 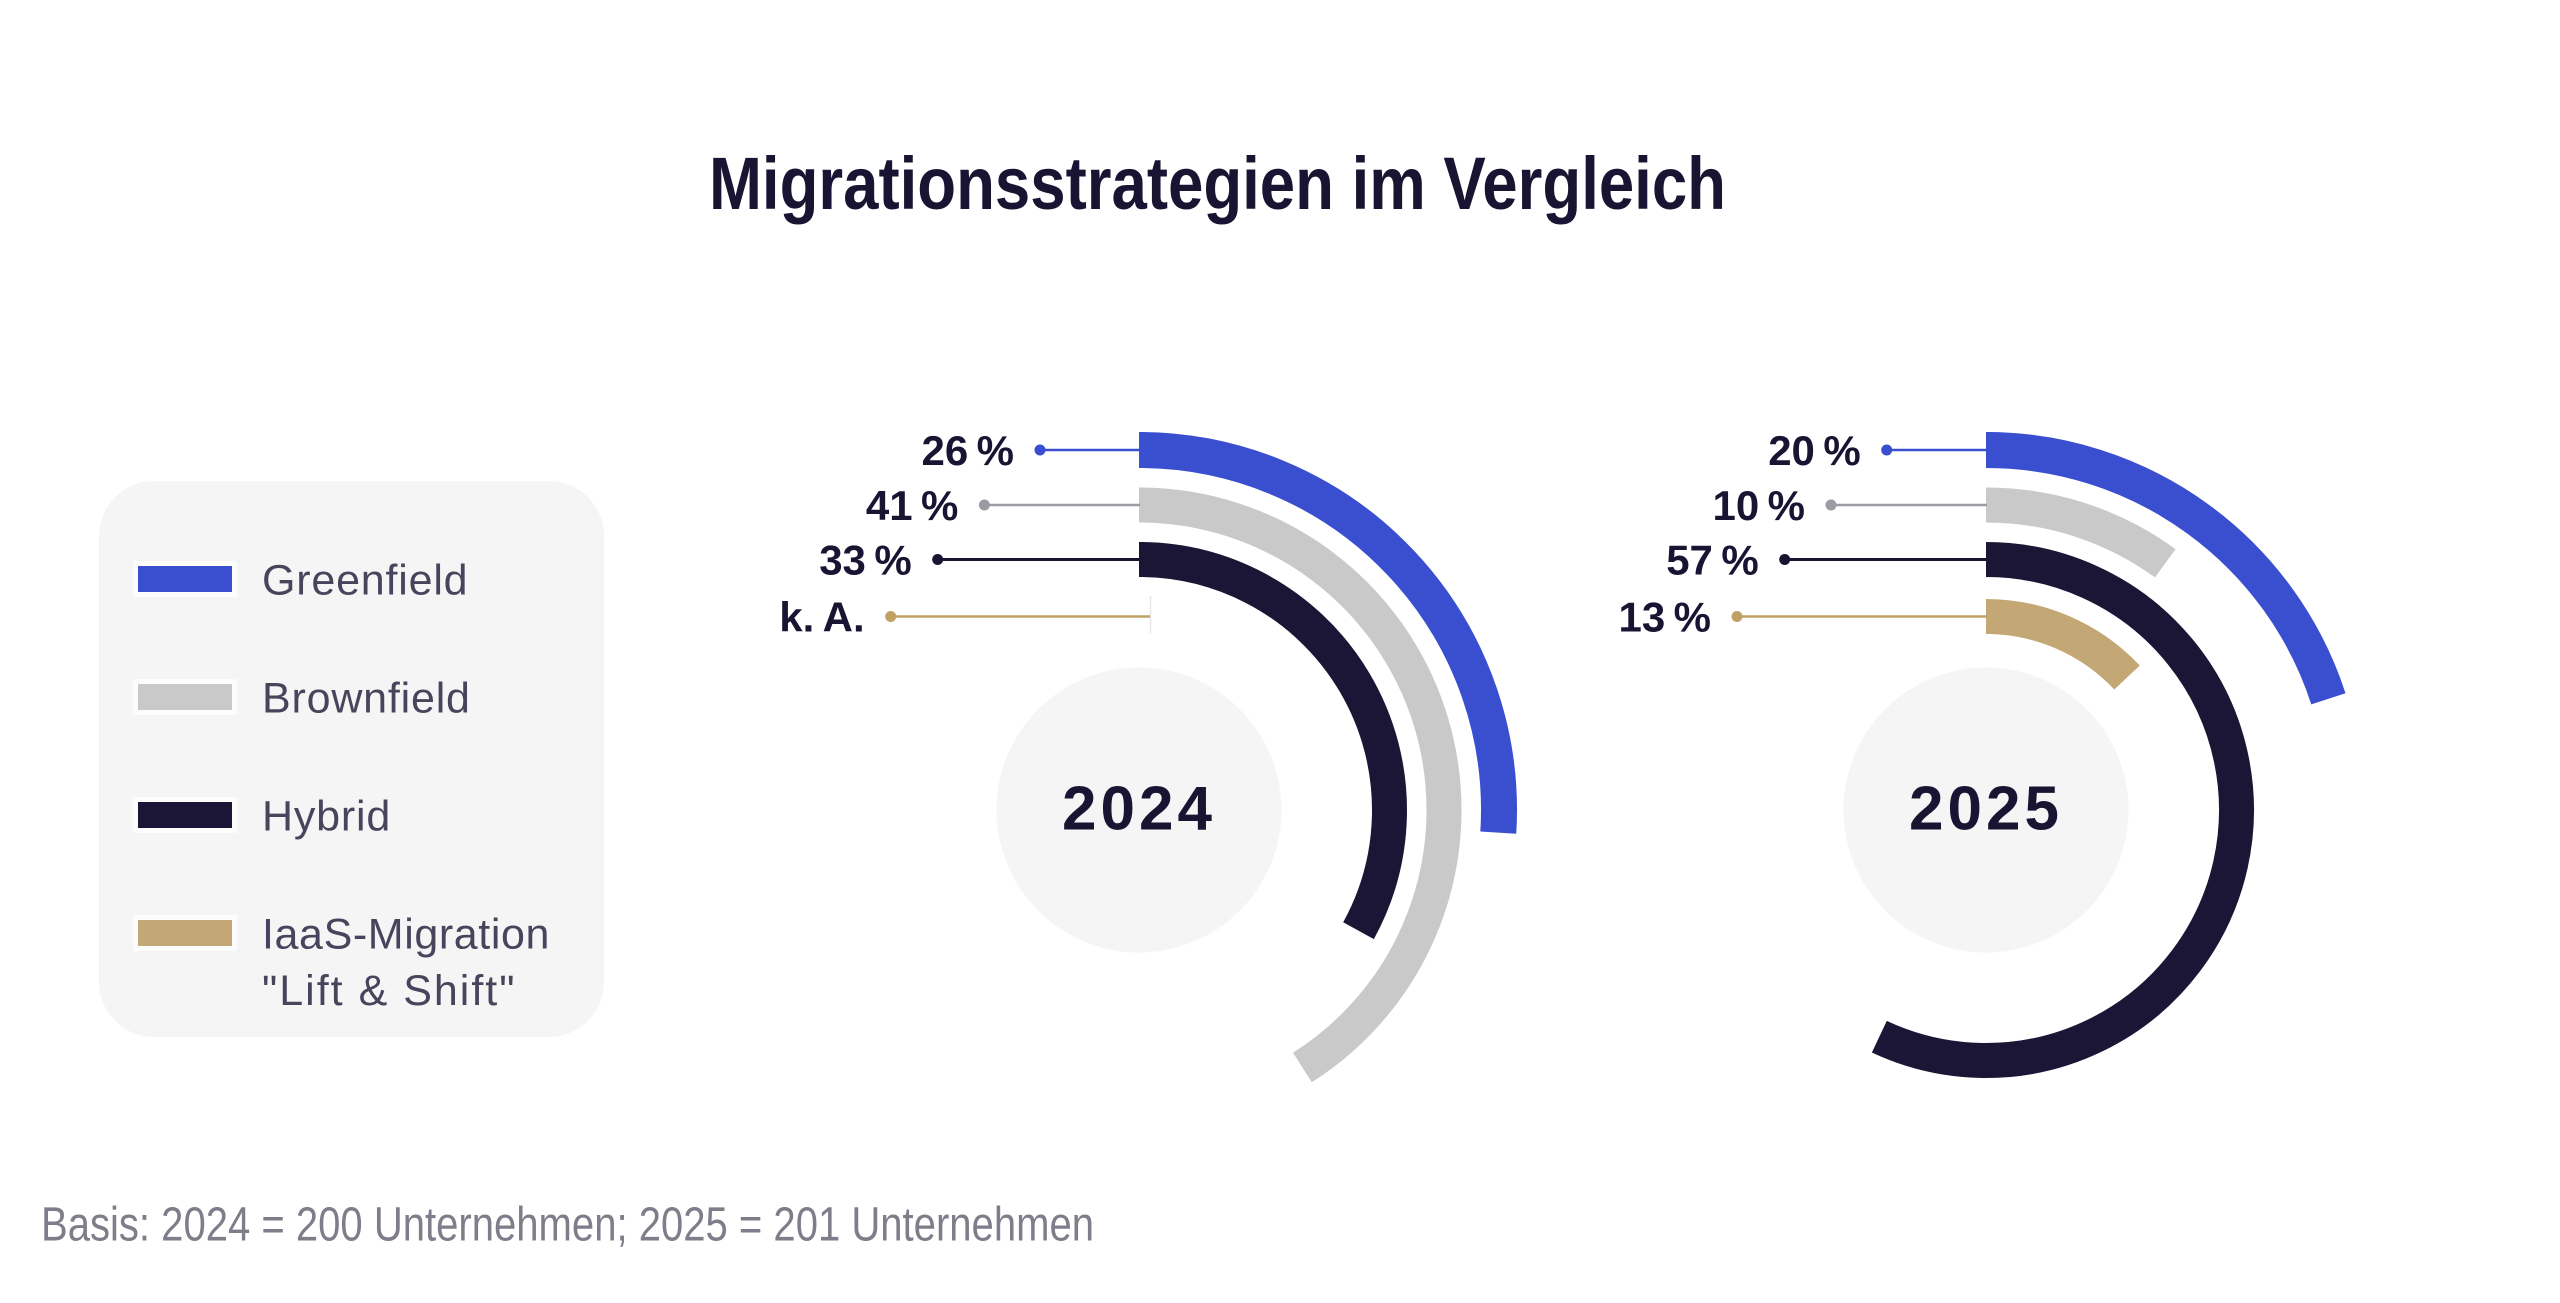 What do you see at coordinates (1759, 505) in the screenshot?
I see `svg-text: 10 %` at bounding box center [1759, 505].